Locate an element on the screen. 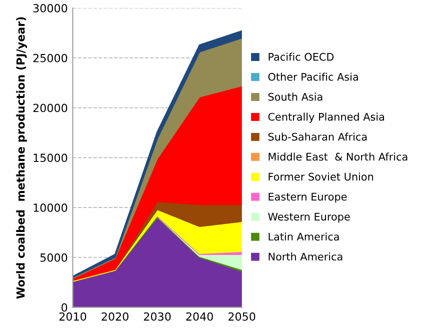 The image size is (428, 334). x-tick-label: 2040 is located at coordinates (199, 316).